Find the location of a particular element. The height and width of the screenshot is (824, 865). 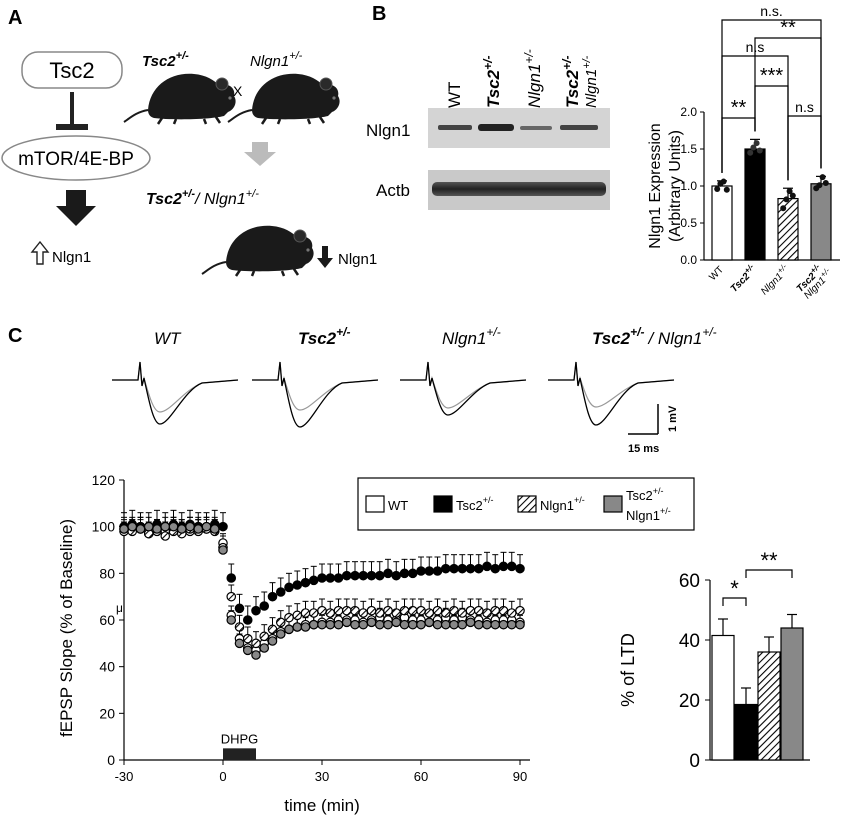

tc-y-label: fEPSP Slope (% of Baseline) is located at coordinates (66, 628).